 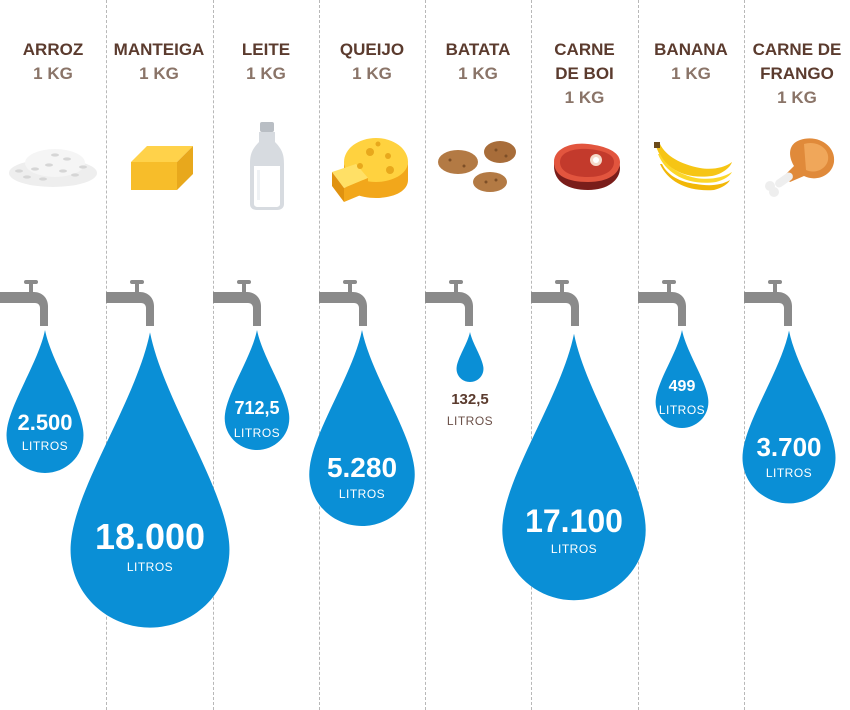 I want to click on water-drop-carne-de-boi, so click(x=574, y=467).